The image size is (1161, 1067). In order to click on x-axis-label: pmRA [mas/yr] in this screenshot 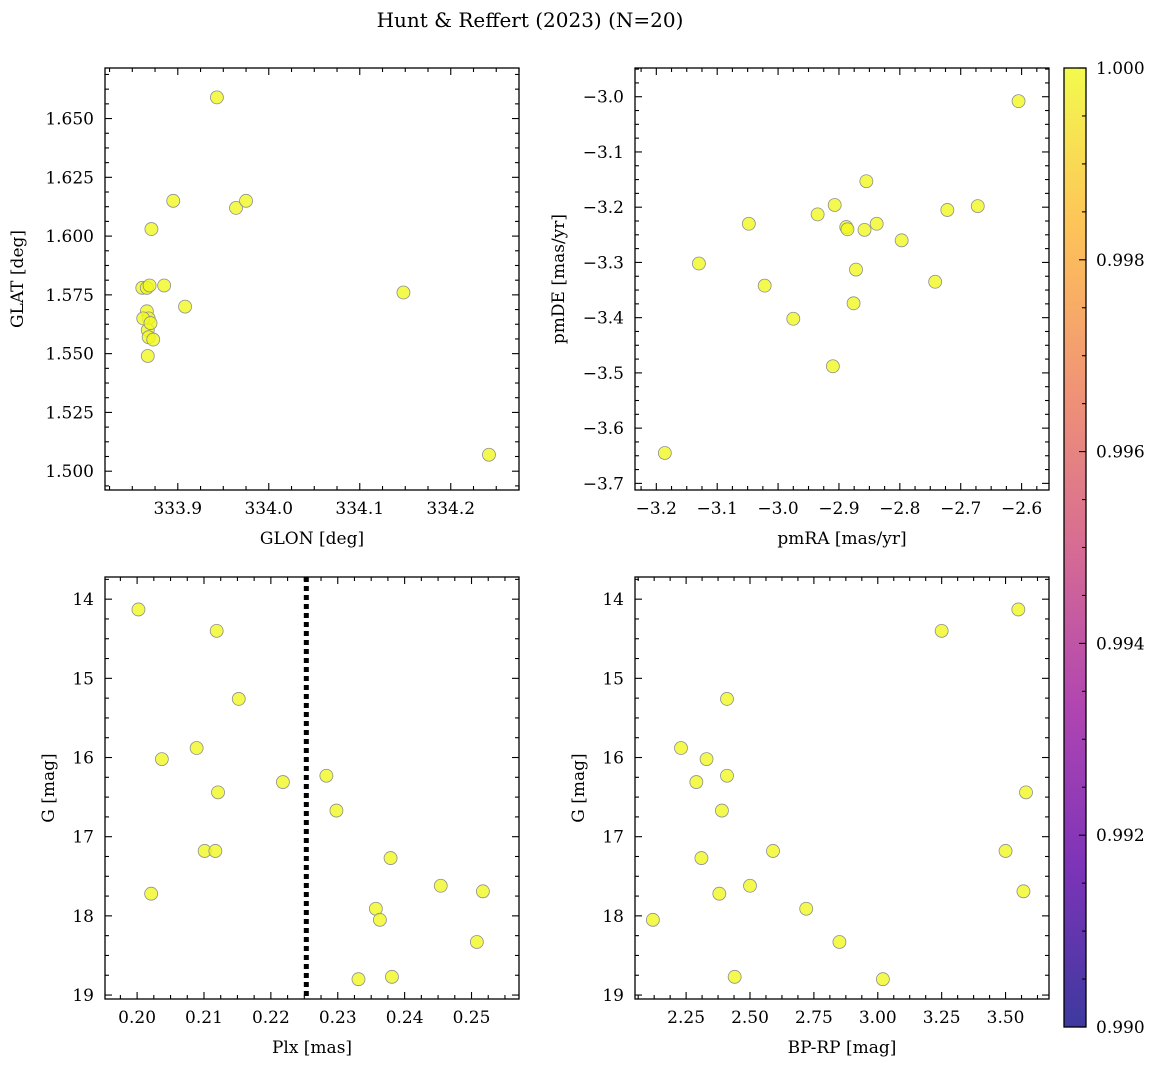, I will do `click(841, 539)`.